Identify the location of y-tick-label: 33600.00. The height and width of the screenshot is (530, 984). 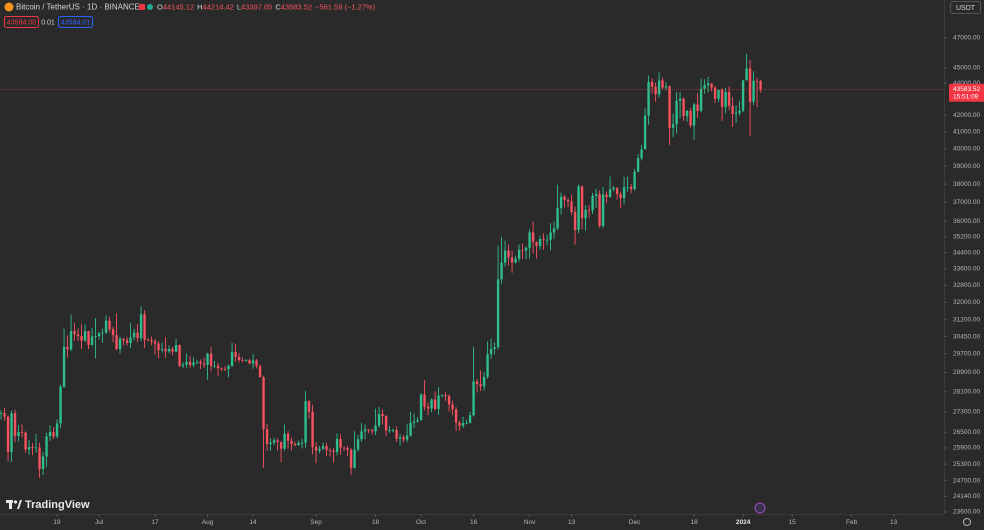
(966, 268).